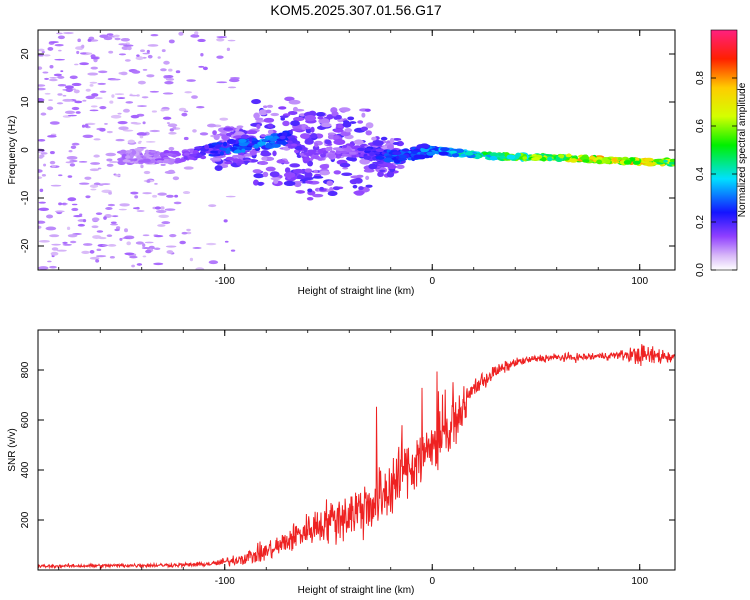  I want to click on xtick-label: 0, so click(432, 581).